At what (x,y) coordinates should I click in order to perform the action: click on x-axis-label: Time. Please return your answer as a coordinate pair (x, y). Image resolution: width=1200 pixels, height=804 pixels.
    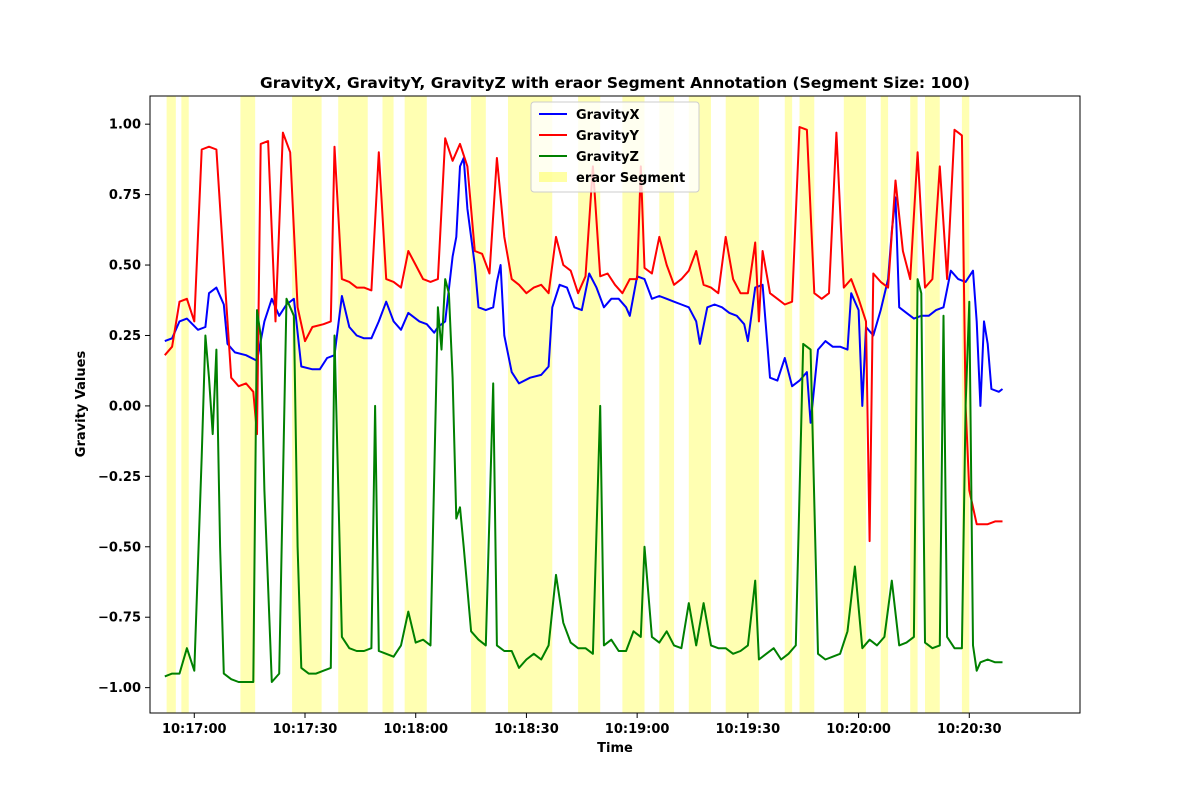
    Looking at the image, I should click on (615, 748).